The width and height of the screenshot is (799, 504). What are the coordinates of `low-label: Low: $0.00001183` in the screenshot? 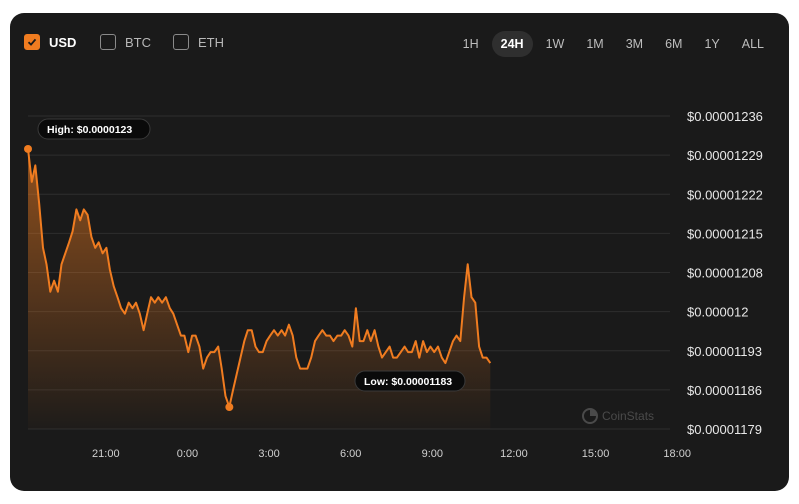 It's located at (408, 382).